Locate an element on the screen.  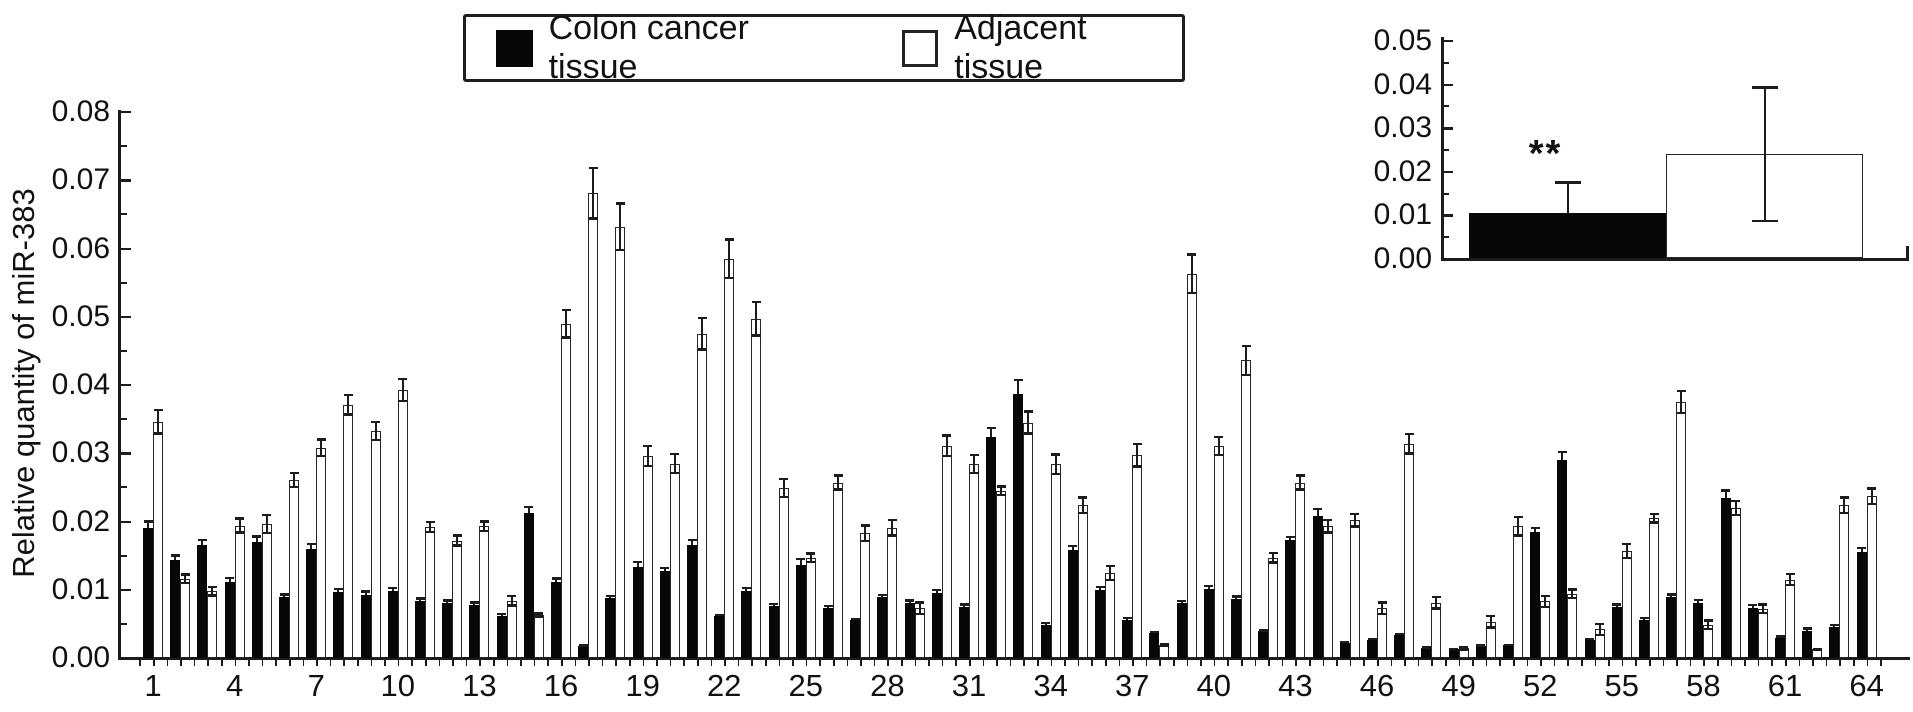
errorbar-colon-cancer-sample-36-top-cap is located at coordinates (1100, 587).